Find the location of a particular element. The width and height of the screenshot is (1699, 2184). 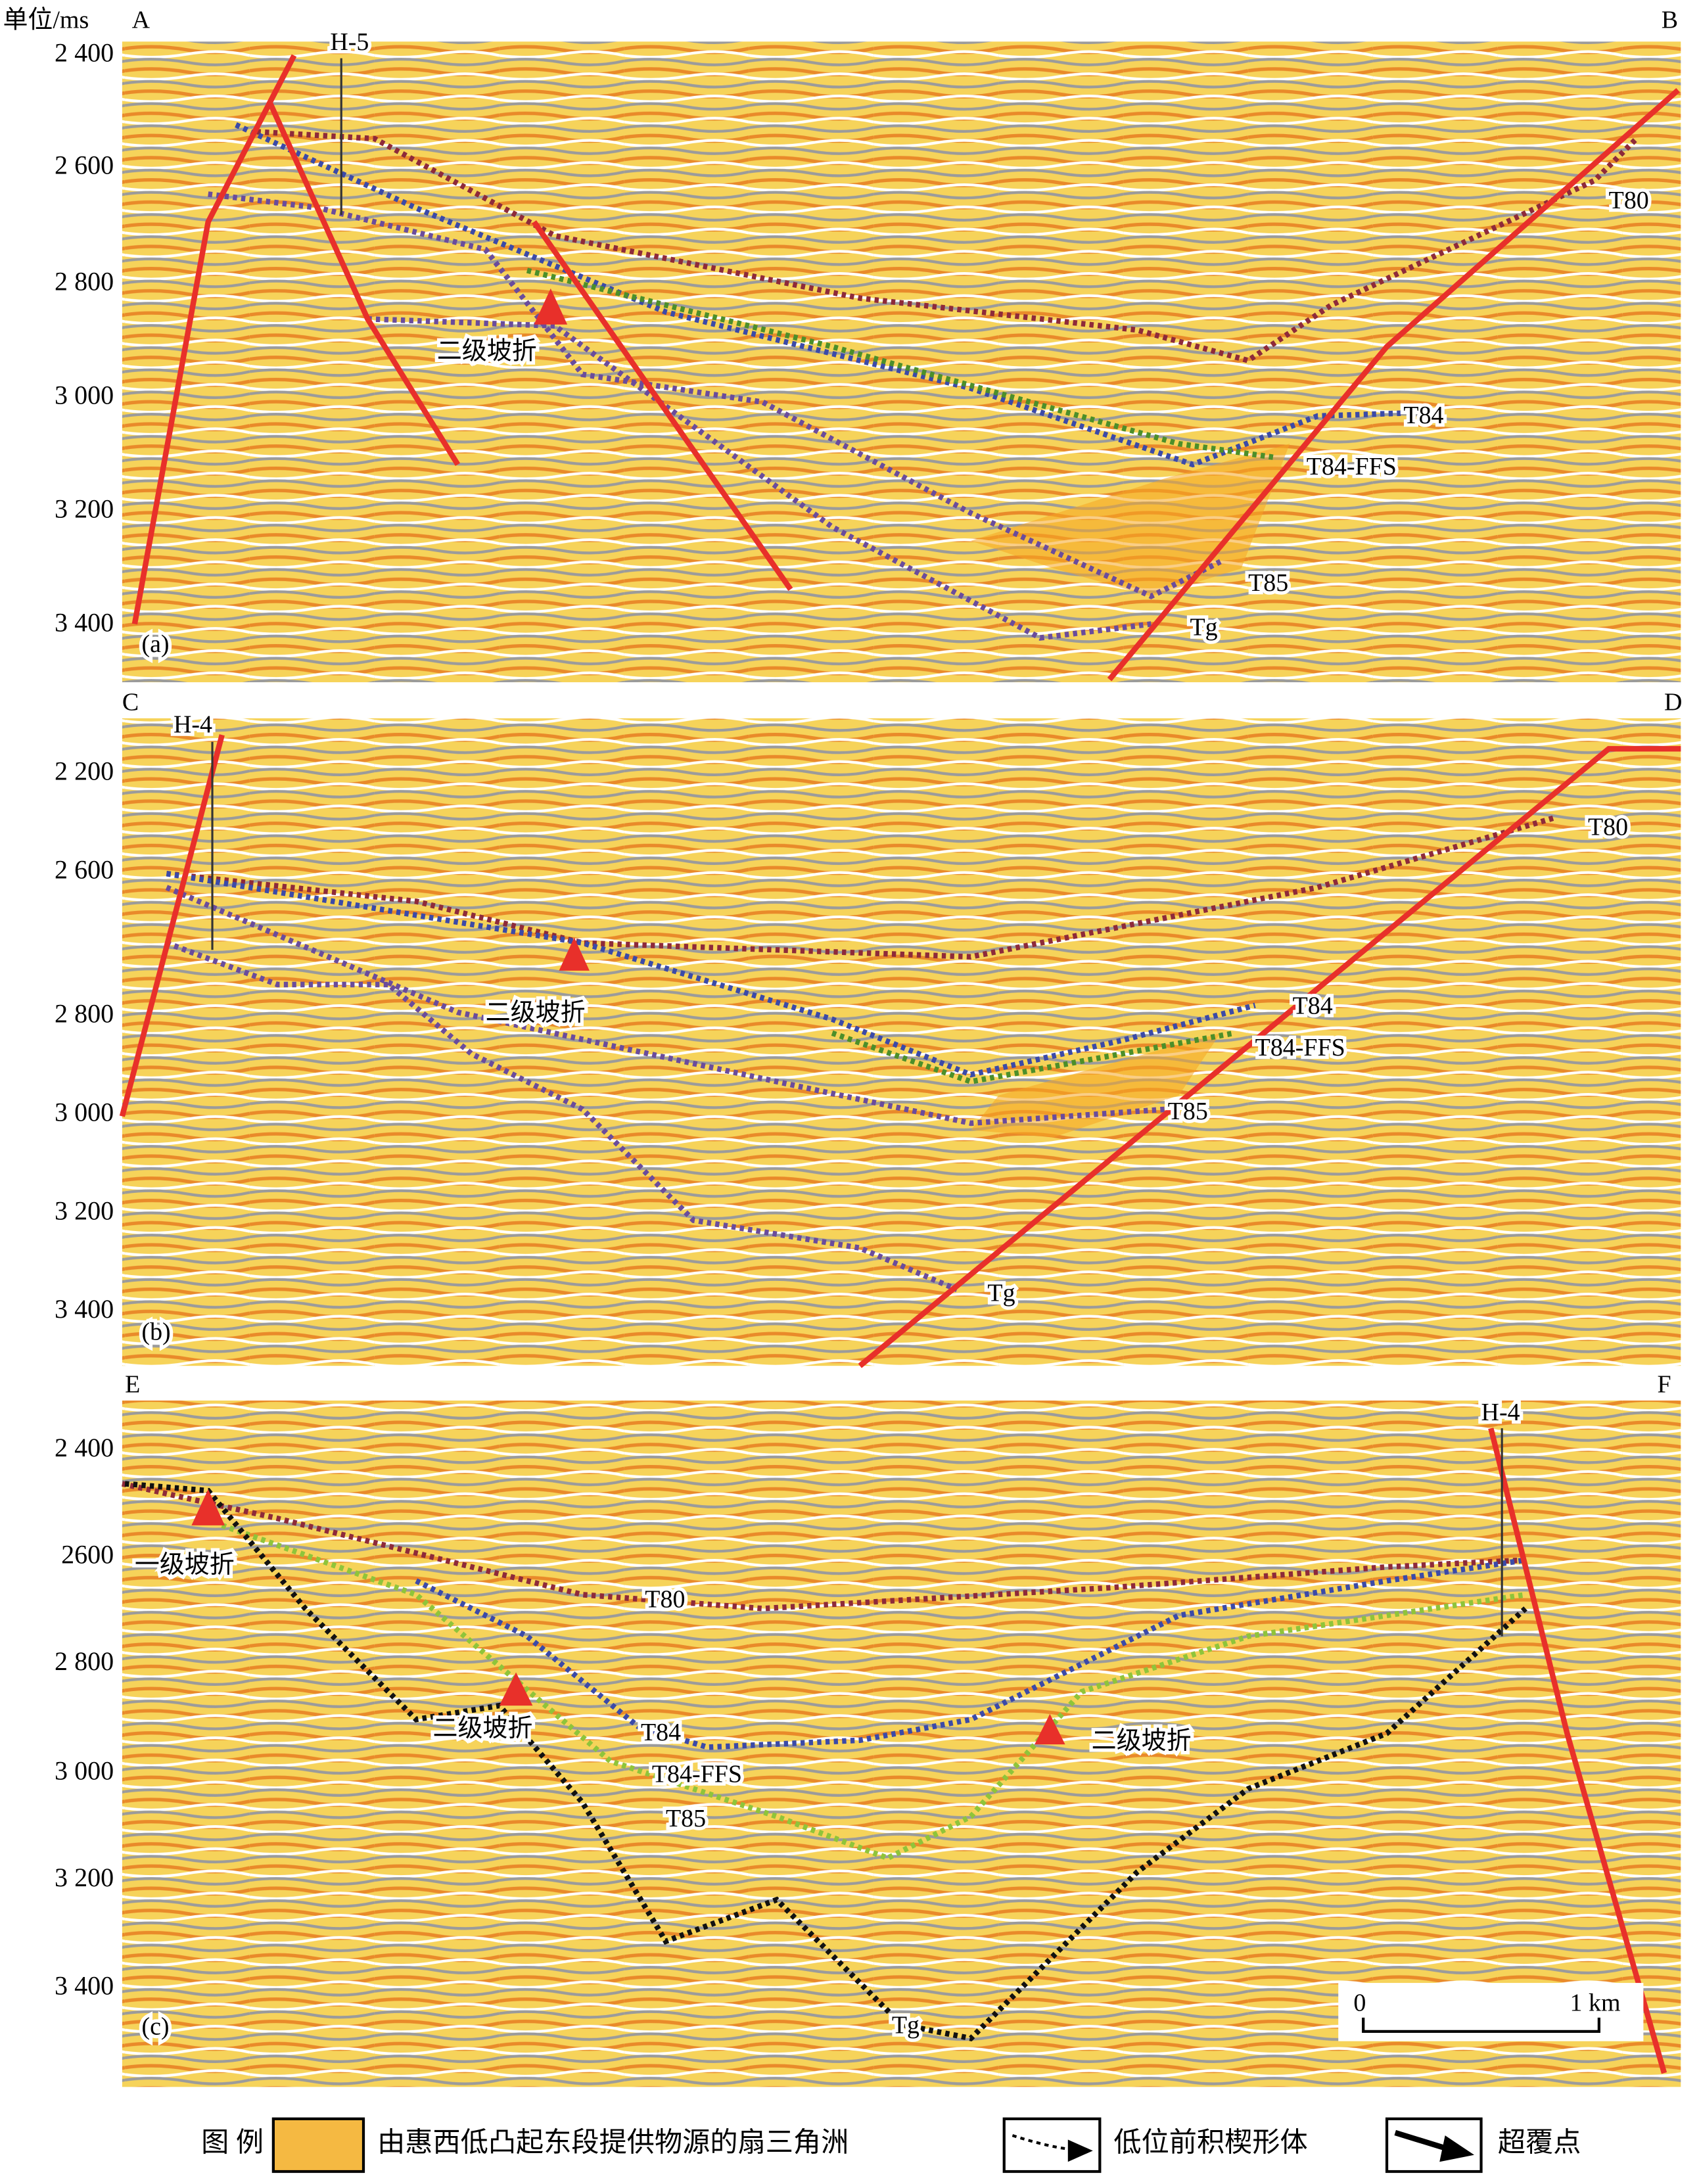

break-label: 一级坡折 is located at coordinates (185, 1565).